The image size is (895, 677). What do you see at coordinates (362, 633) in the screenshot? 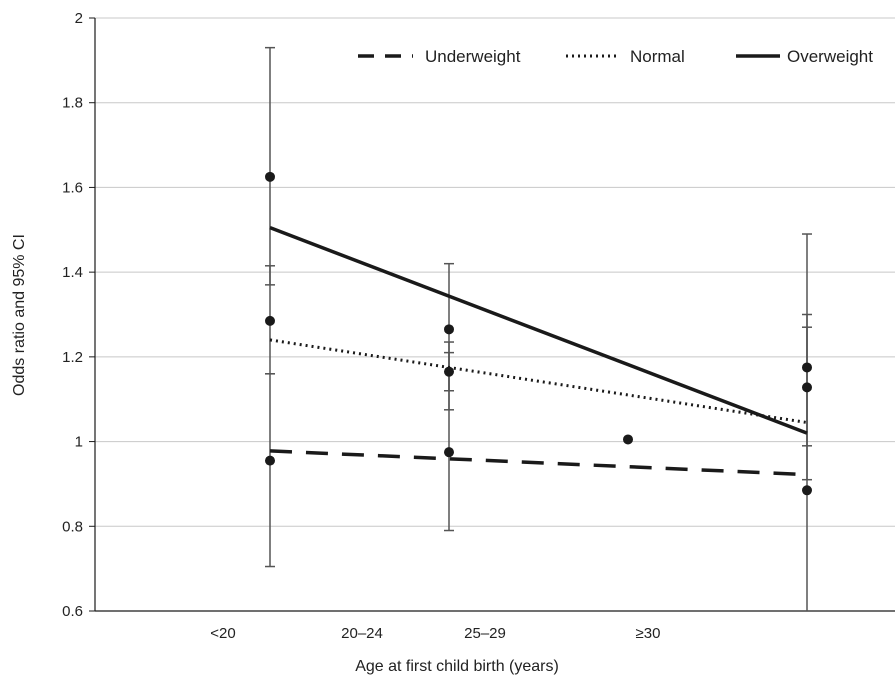
I see `x-tick-label: 20–24` at bounding box center [362, 633].